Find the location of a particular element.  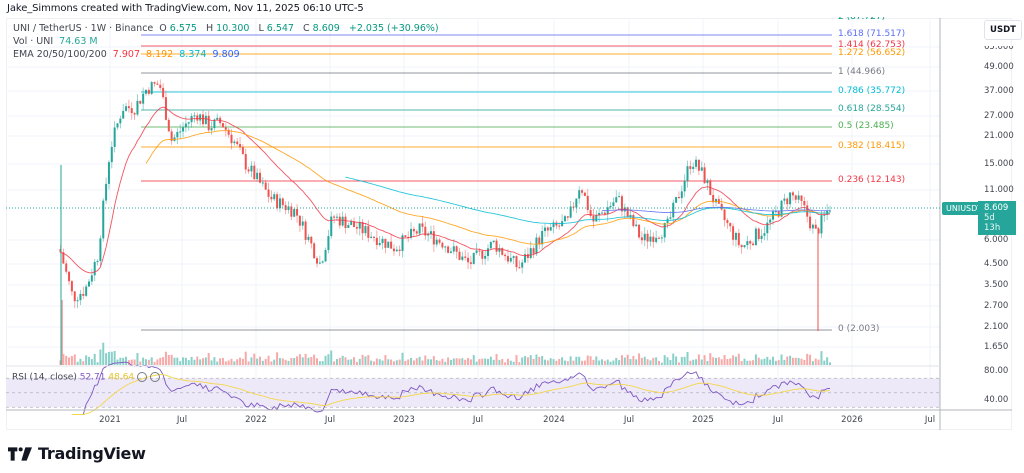

price-tick: 40.00 is located at coordinates (996, 400).